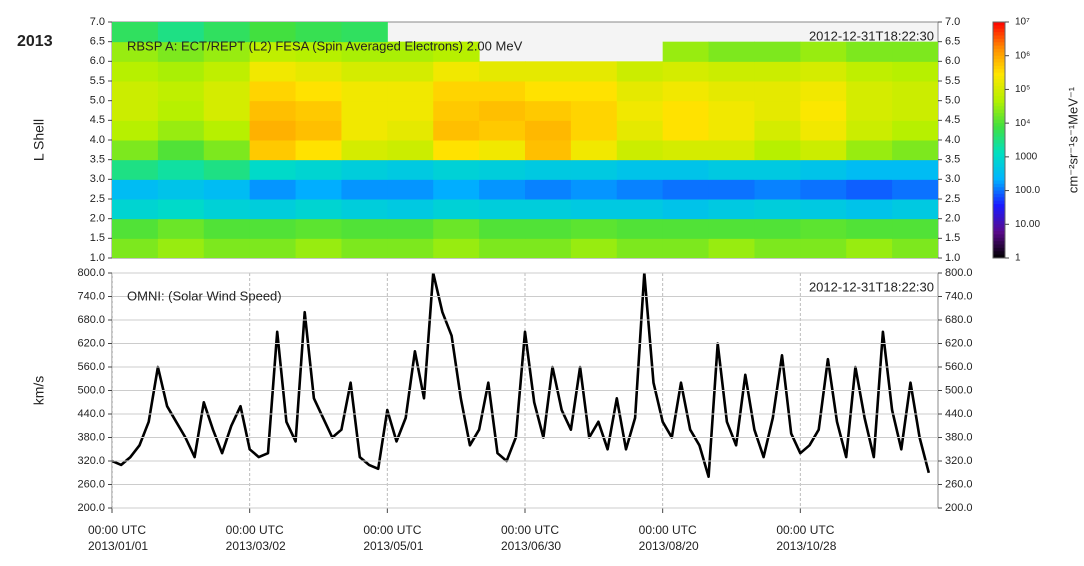 The width and height of the screenshot is (1084, 566). I want to click on y-tick-label: 260.0, so click(91, 484).